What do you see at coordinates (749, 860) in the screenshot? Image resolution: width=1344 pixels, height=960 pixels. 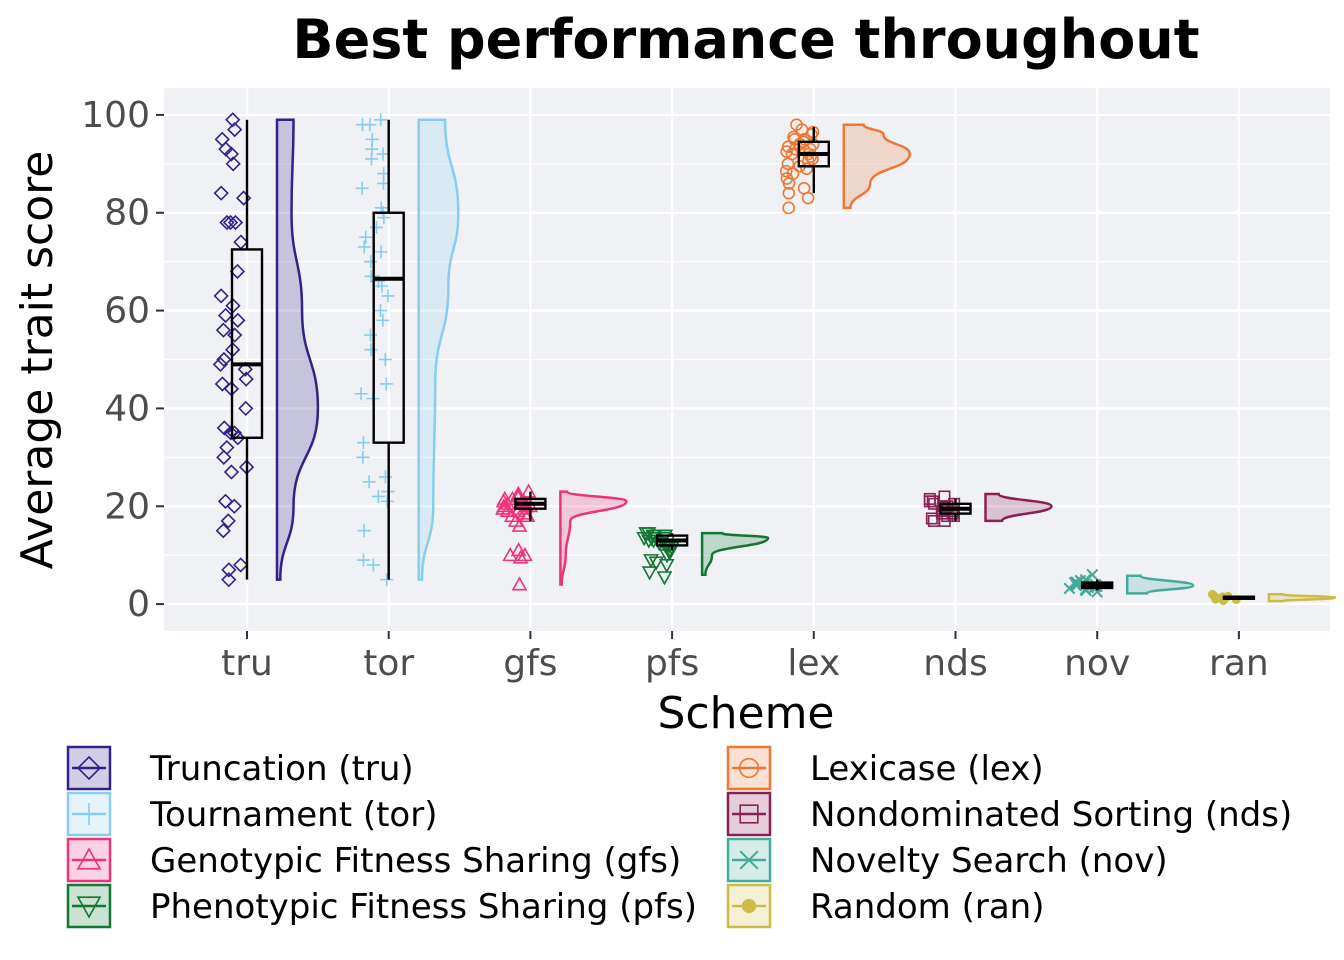 I see `legend-marker-nov` at bounding box center [749, 860].